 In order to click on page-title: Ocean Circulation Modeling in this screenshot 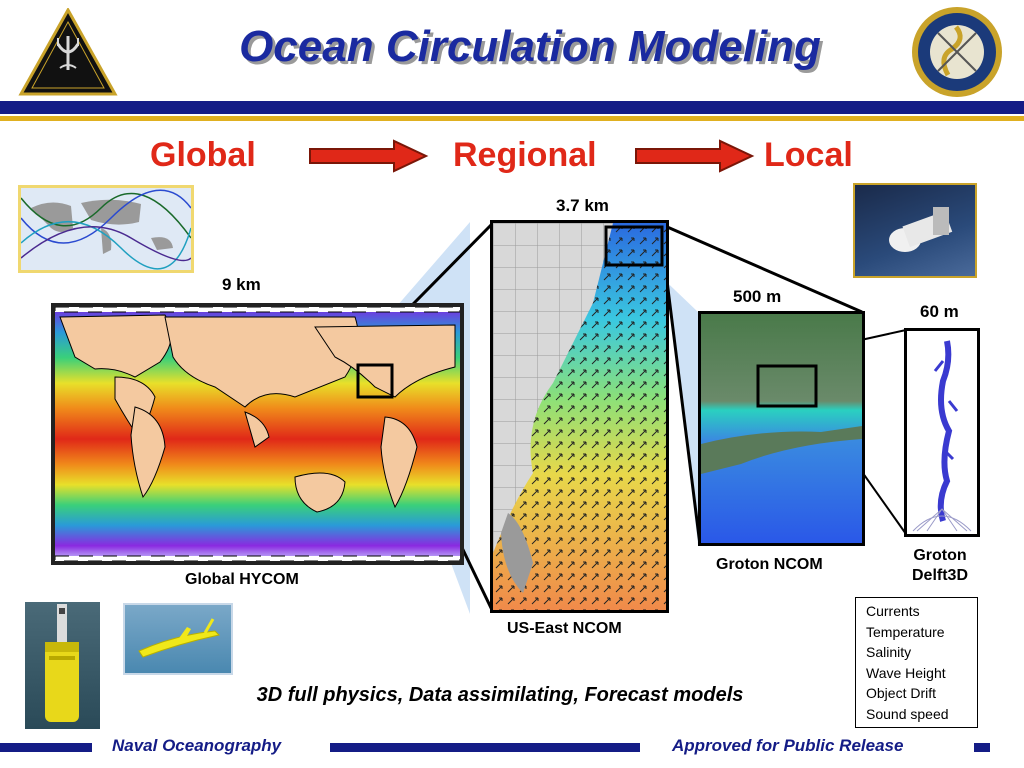, I will do `click(530, 46)`.